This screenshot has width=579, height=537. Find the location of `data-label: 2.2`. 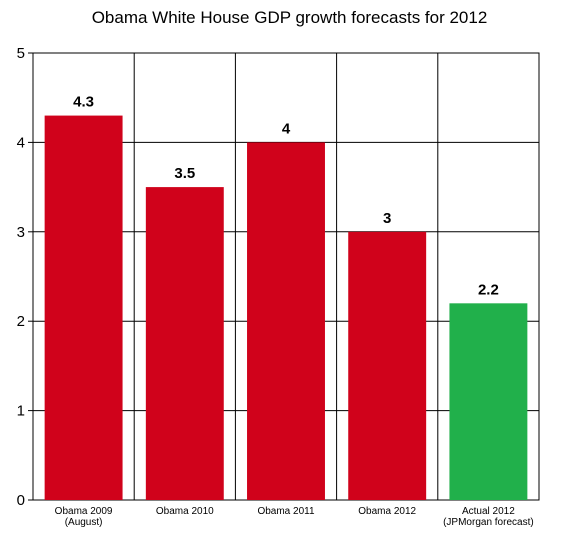

data-label: 2.2 is located at coordinates (488, 289).